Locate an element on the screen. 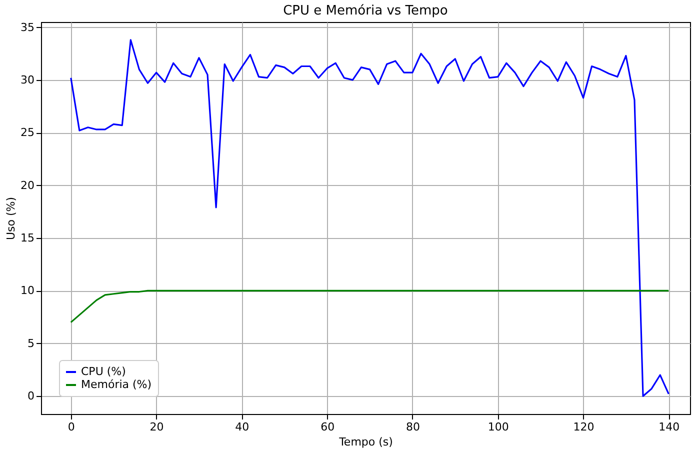  x-tick-label: 80 is located at coordinates (413, 427).